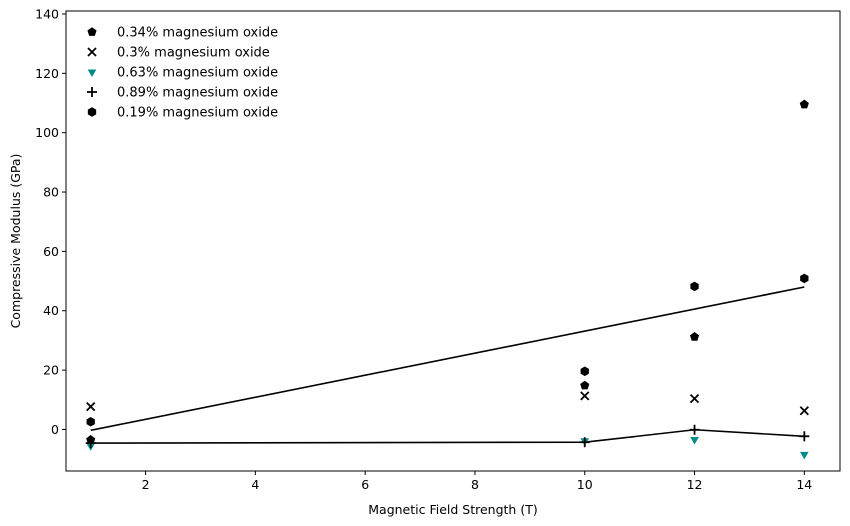  What do you see at coordinates (452, 509) in the screenshot?
I see `x-axis-title: Magnetic Field Strength (T)` at bounding box center [452, 509].